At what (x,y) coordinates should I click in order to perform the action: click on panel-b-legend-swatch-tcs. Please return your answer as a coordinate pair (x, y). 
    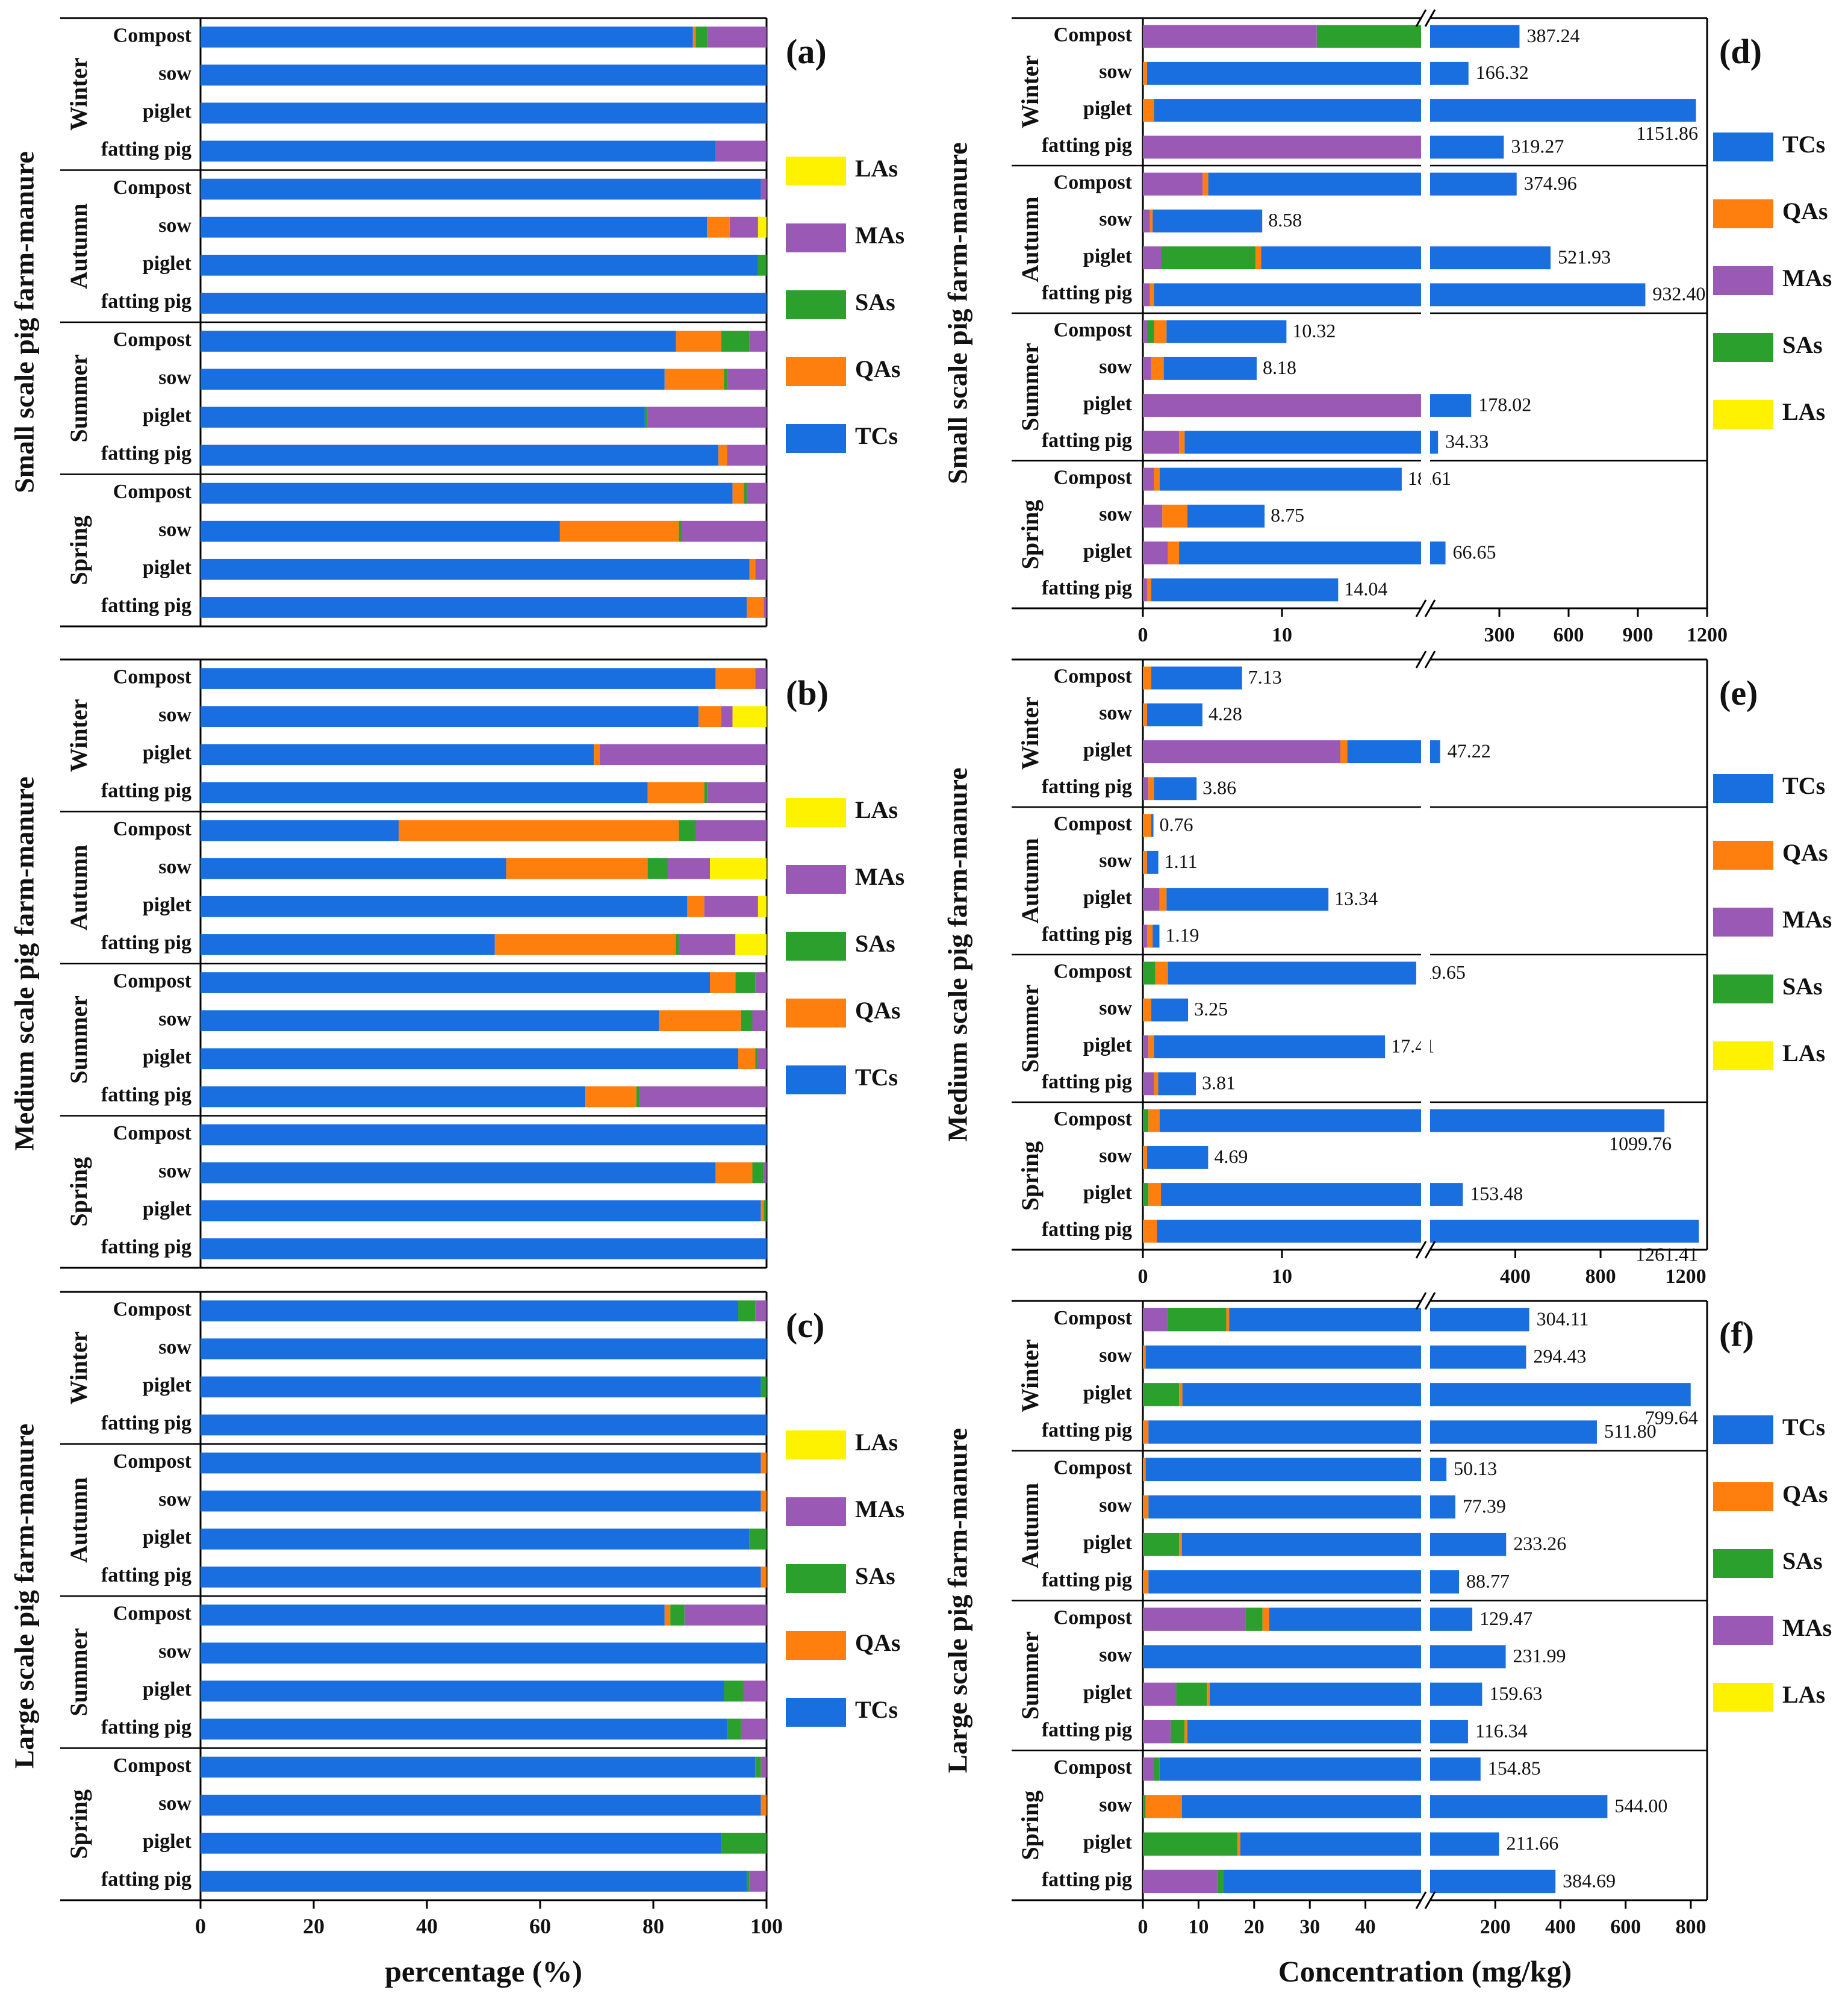
    Looking at the image, I should click on (816, 1079).